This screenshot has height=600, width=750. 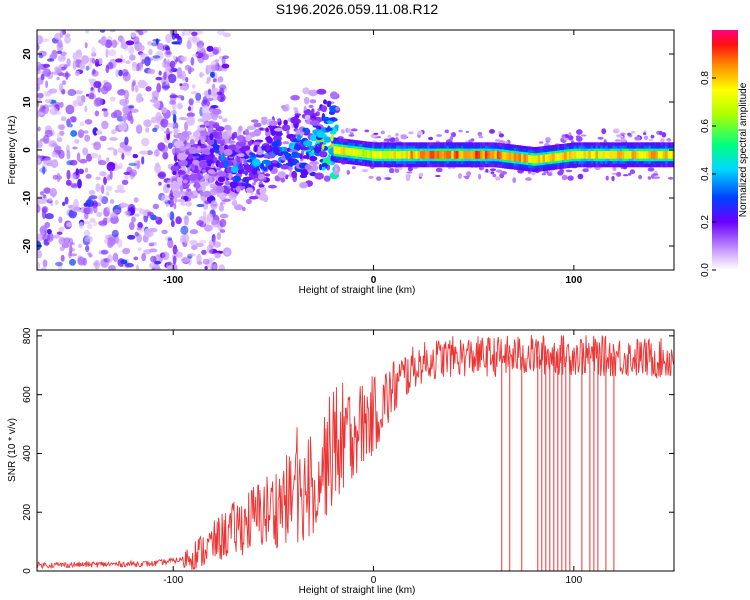 What do you see at coordinates (705, 126) in the screenshot?
I see `colorbar-tick-label: 0.6` at bounding box center [705, 126].